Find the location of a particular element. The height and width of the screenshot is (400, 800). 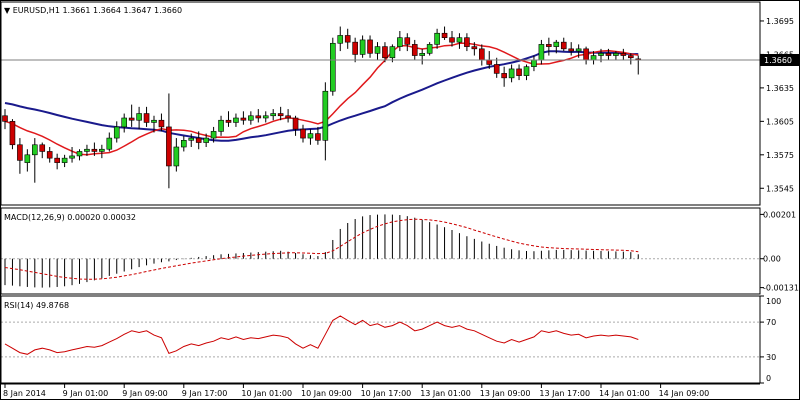

current-price-label: 1.3660 is located at coordinates (778, 60).